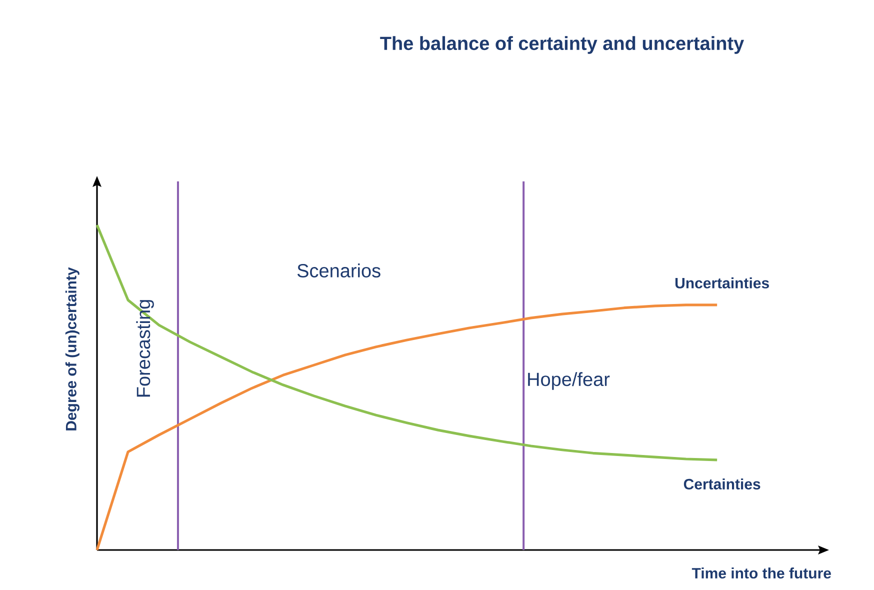 The width and height of the screenshot is (874, 590). I want to click on chart-title: The balance of certainty and uncertainty, so click(562, 45).